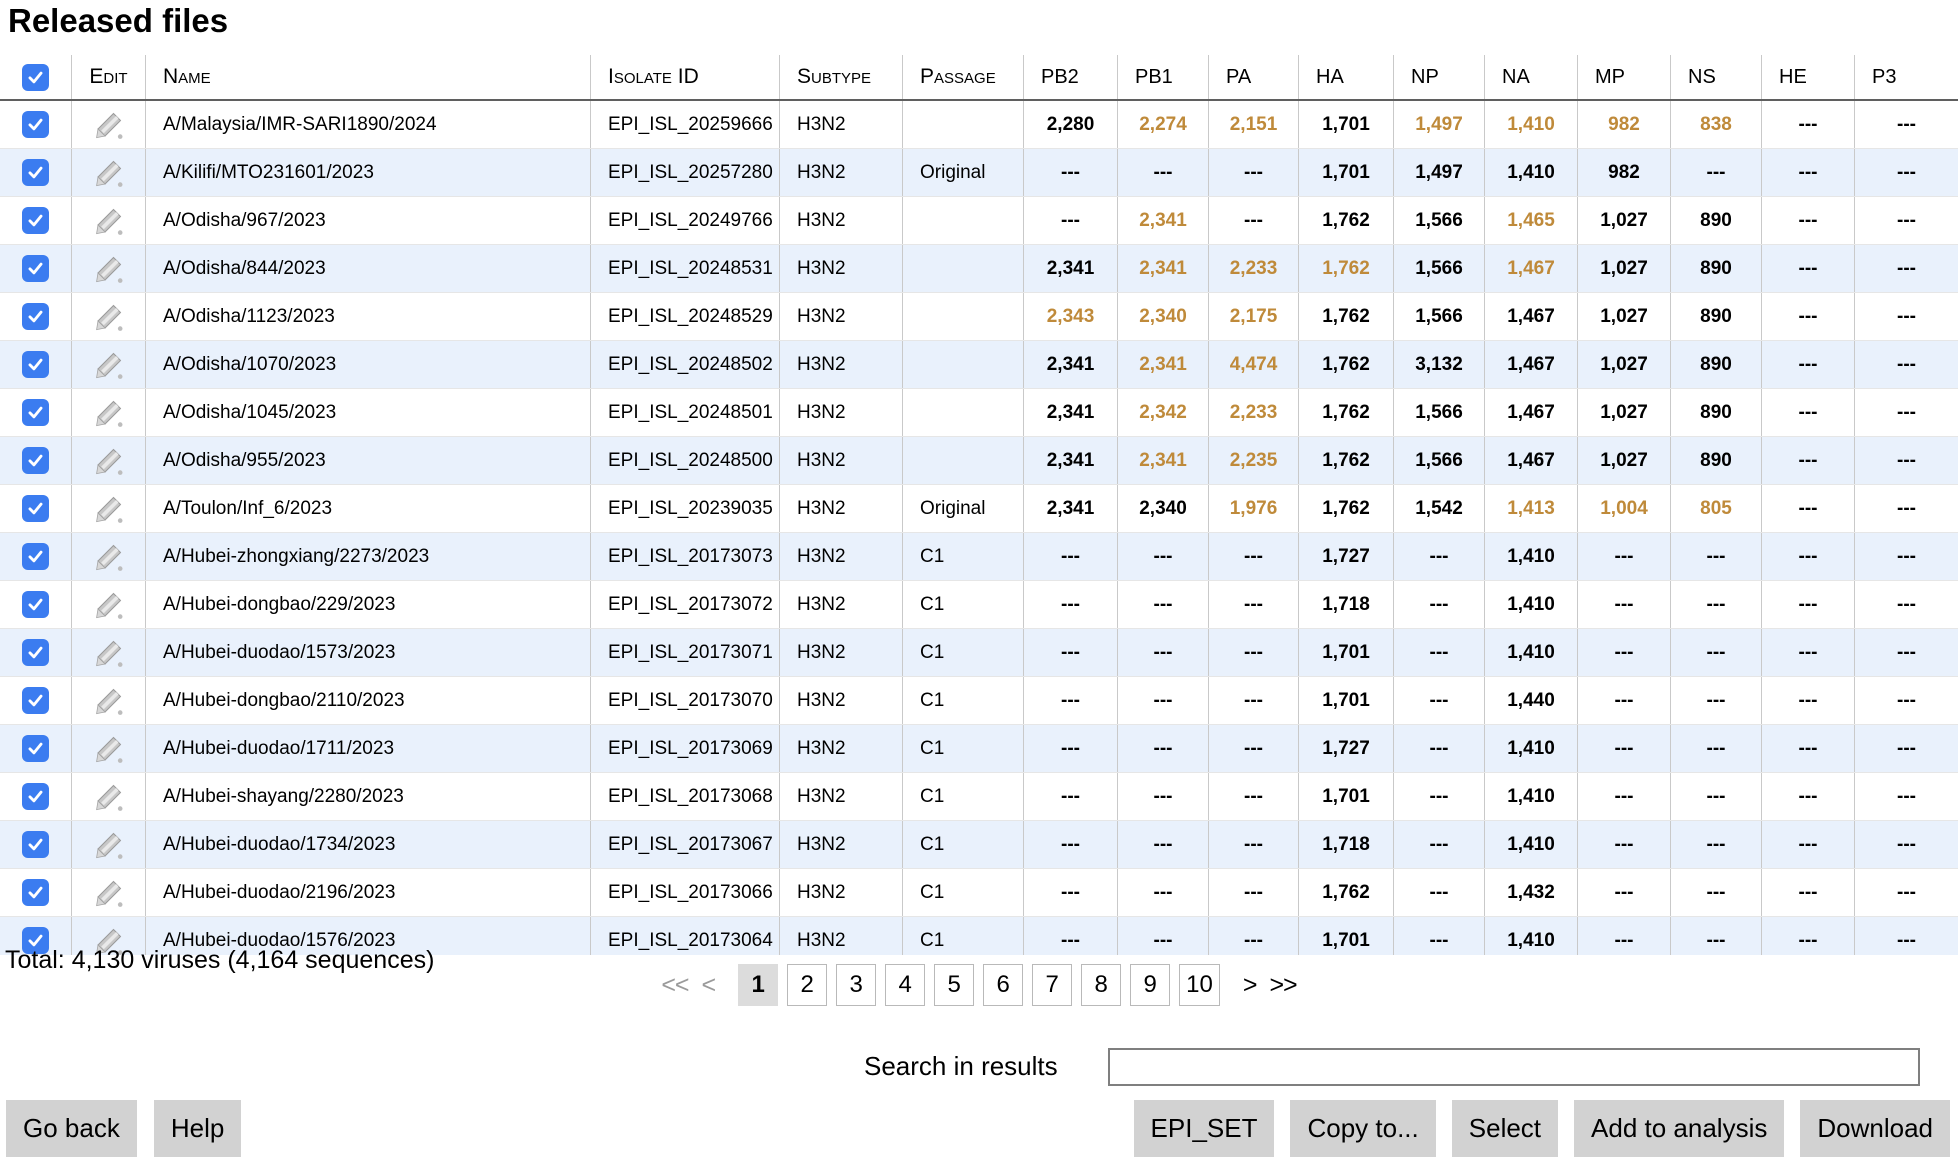  What do you see at coordinates (1438, 77) in the screenshot?
I see `column-header-np: NP` at bounding box center [1438, 77].